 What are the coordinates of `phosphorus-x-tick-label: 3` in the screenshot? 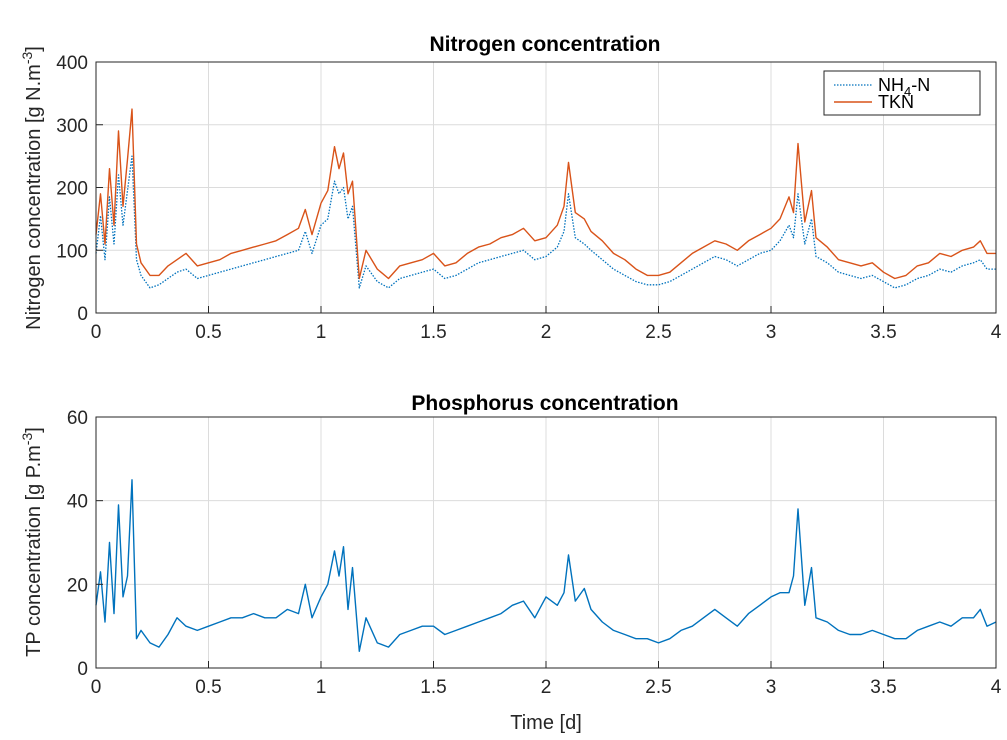 It's located at (771, 687).